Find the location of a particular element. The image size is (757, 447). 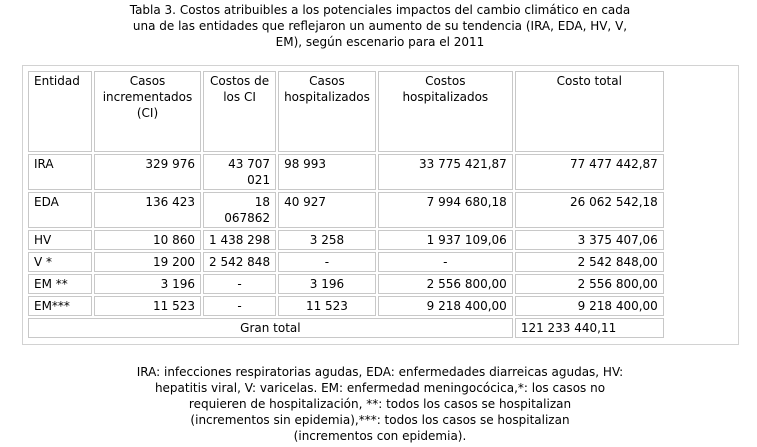

cell-costos-hospitalizados: 1 937 109,06 is located at coordinates (445, 240).